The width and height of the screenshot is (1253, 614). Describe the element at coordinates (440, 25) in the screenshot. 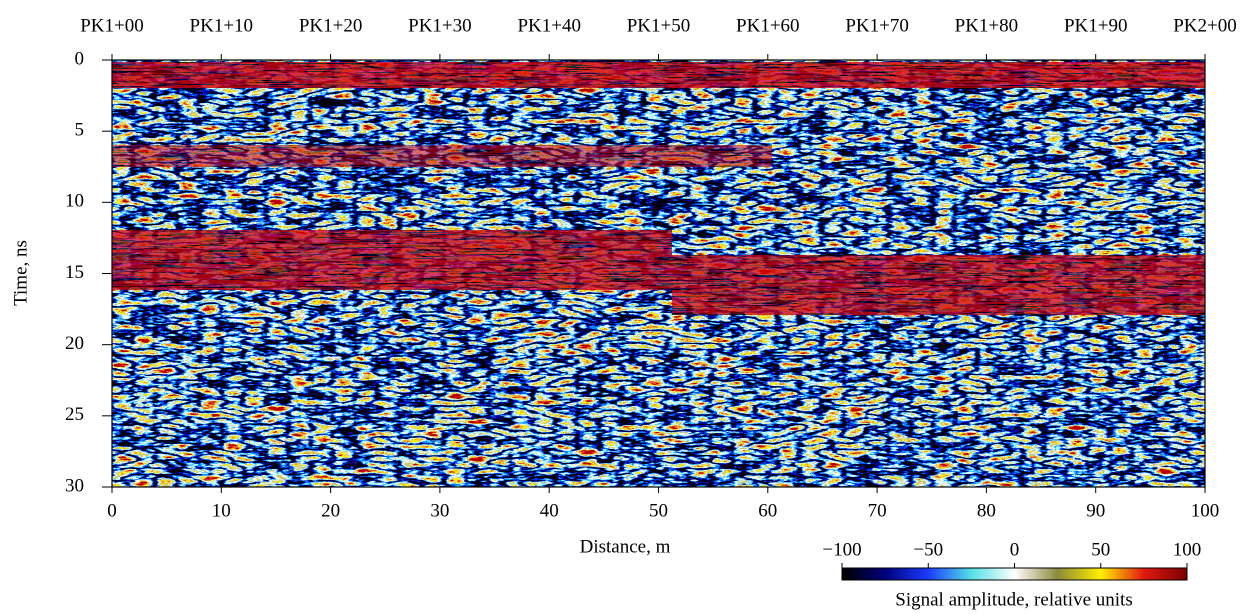

I see `x2-tick-label: PK1+30` at that location.